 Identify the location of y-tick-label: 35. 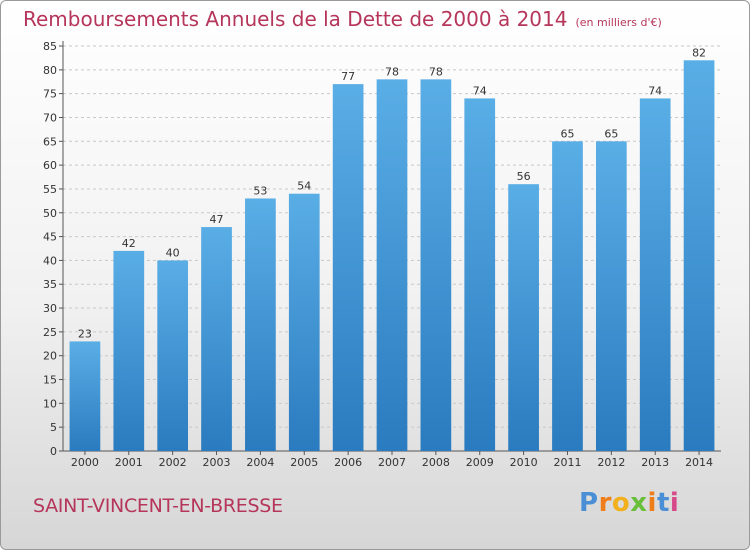
(50, 284).